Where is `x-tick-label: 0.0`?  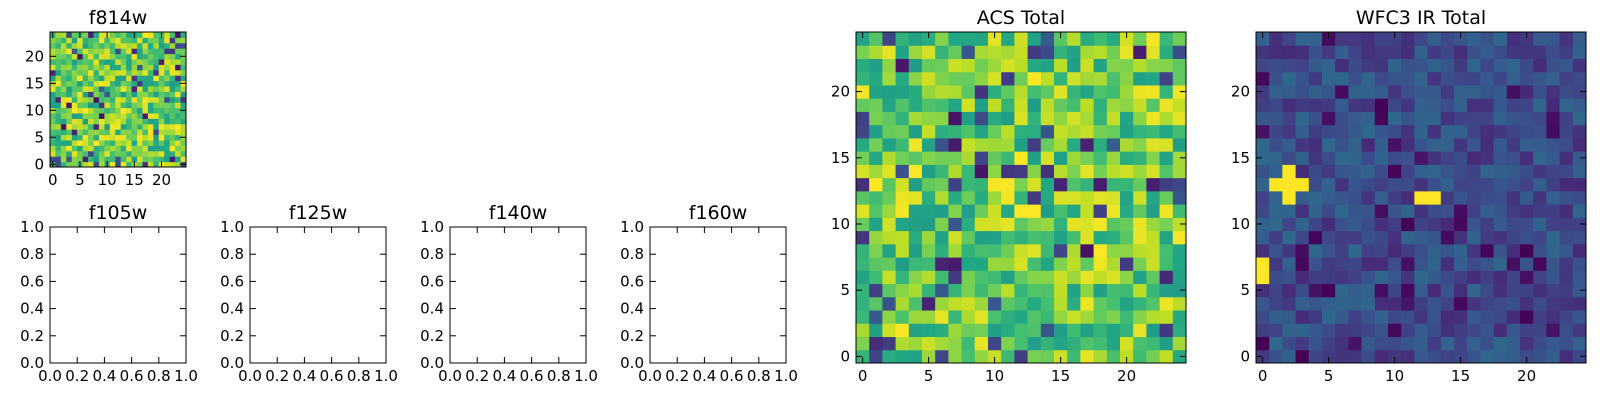 x-tick-label: 0.0 is located at coordinates (250, 376).